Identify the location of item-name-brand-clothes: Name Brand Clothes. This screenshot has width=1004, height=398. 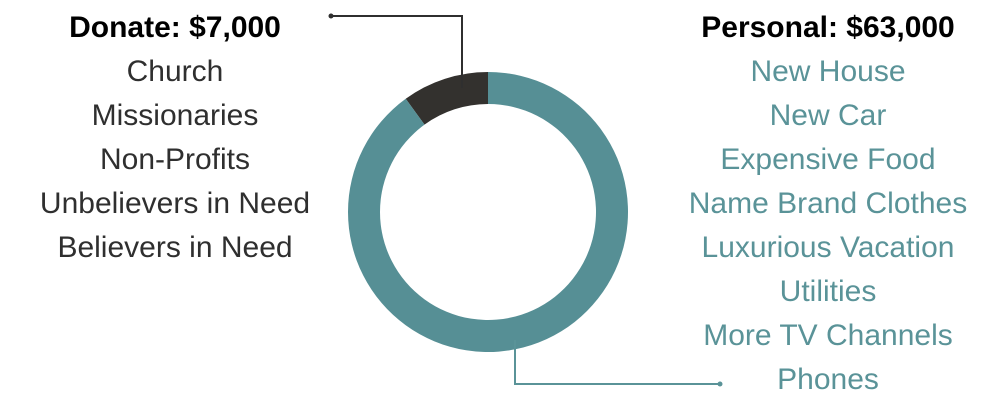
(828, 203).